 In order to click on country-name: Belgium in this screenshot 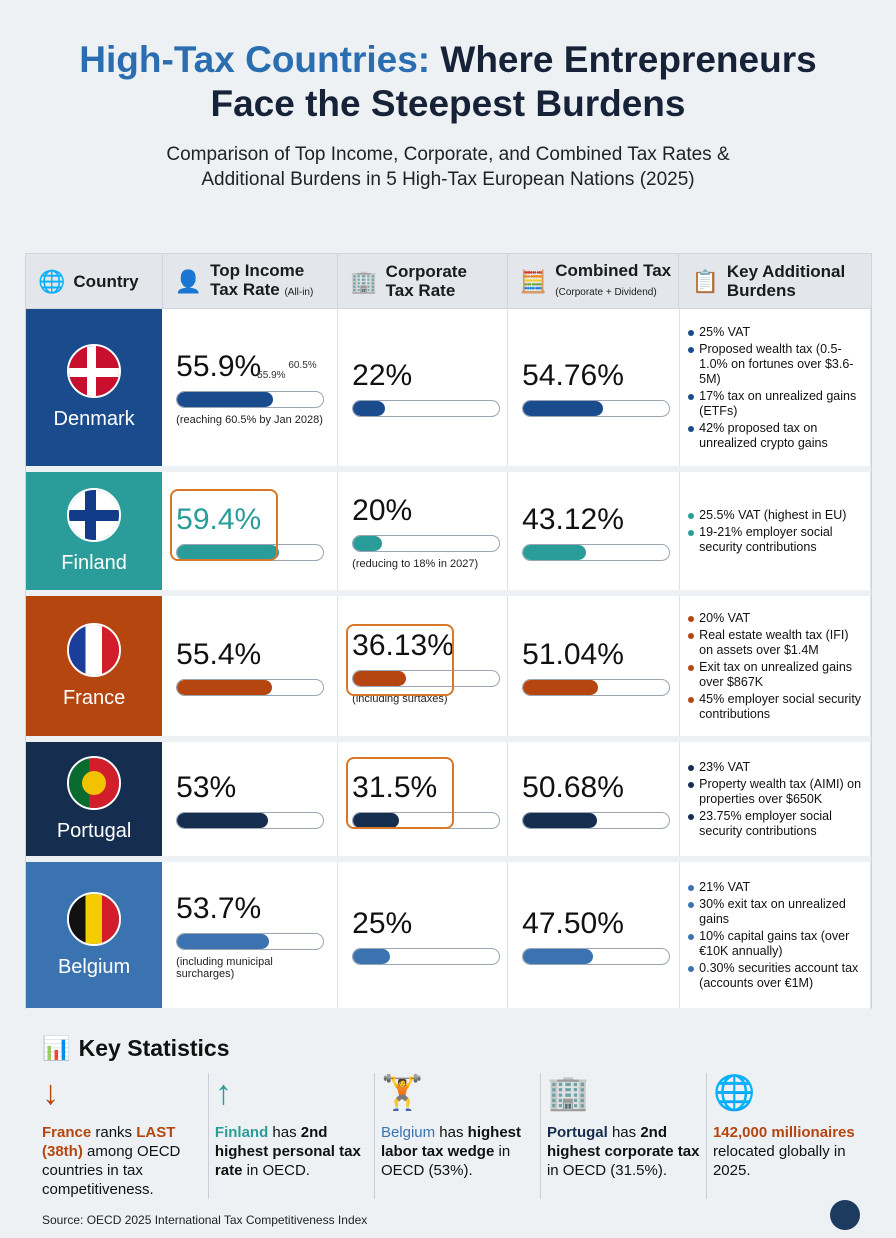, I will do `click(94, 966)`.